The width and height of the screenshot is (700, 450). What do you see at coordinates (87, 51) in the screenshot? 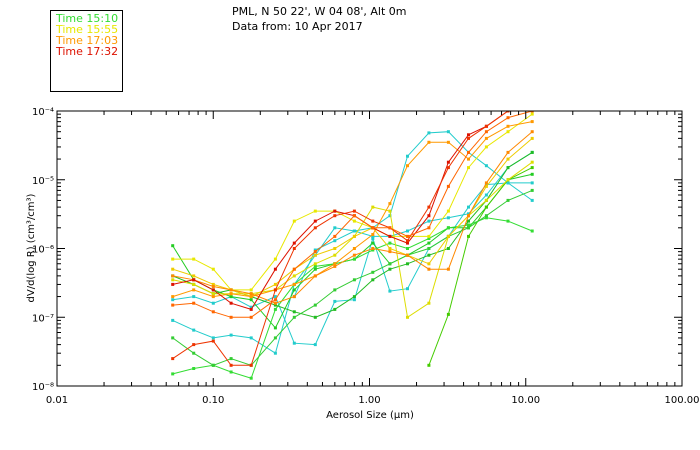
I see `legend-entry-3: Time 17:32` at bounding box center [87, 51].